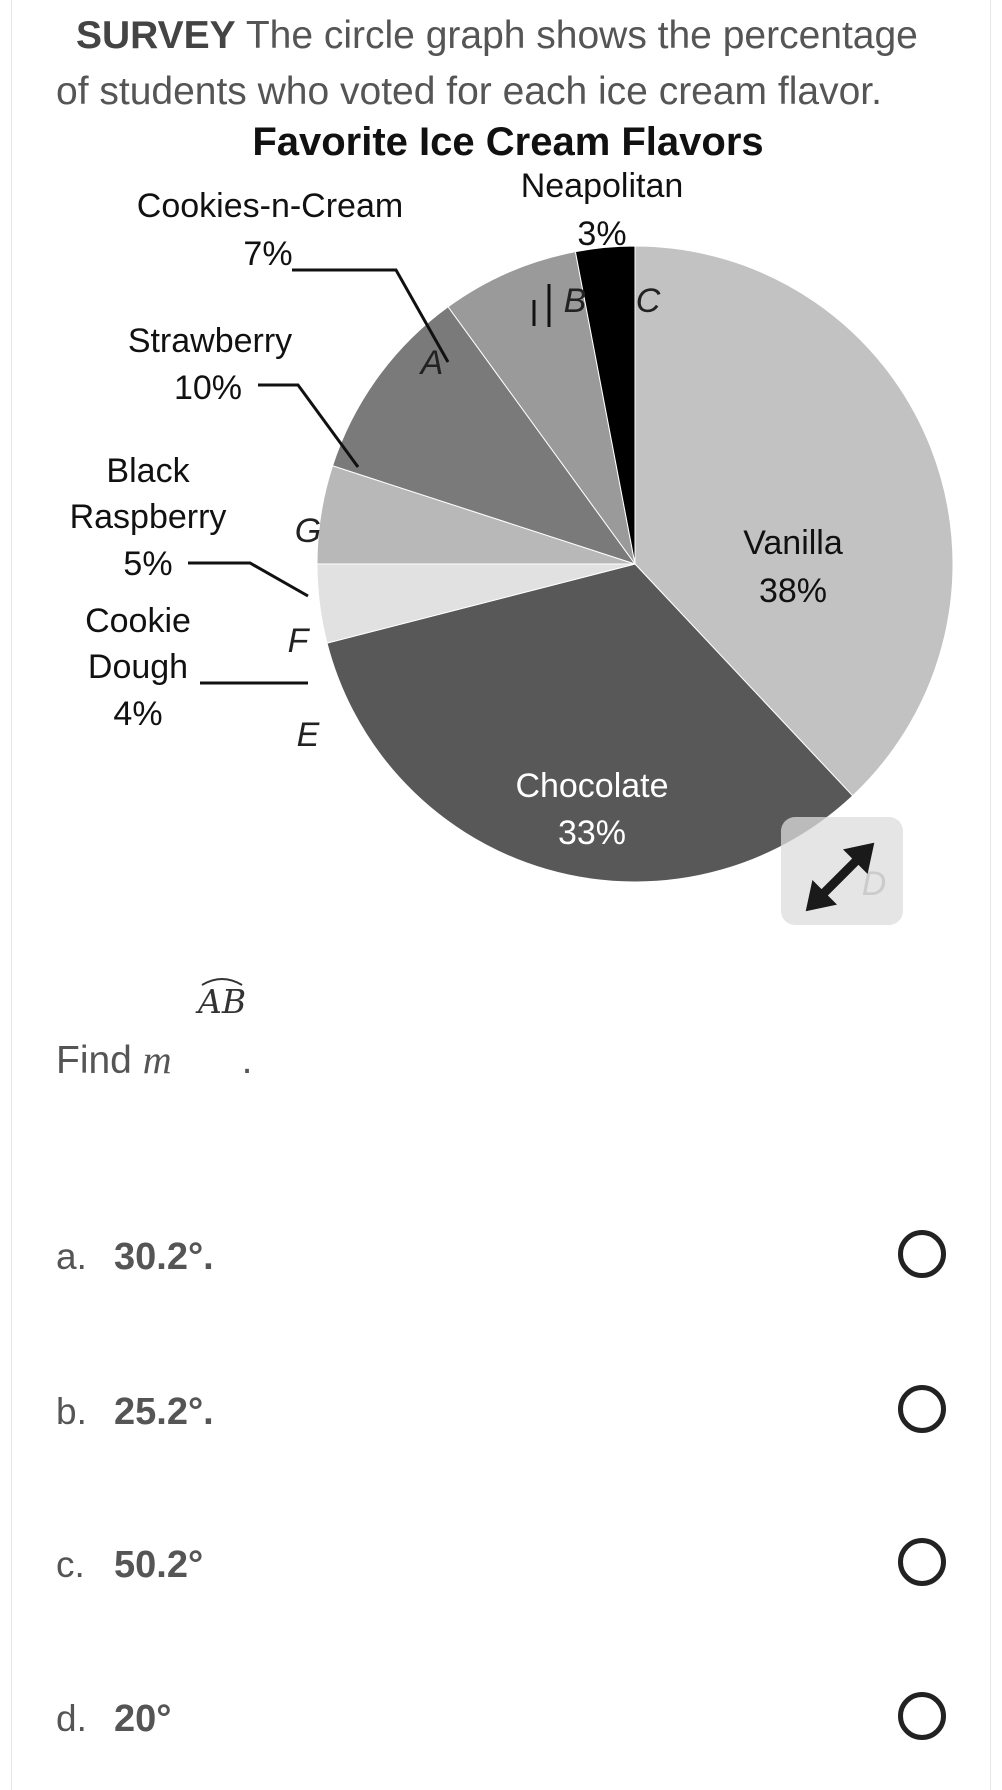  I want to click on point-label-c: C, so click(648, 301).